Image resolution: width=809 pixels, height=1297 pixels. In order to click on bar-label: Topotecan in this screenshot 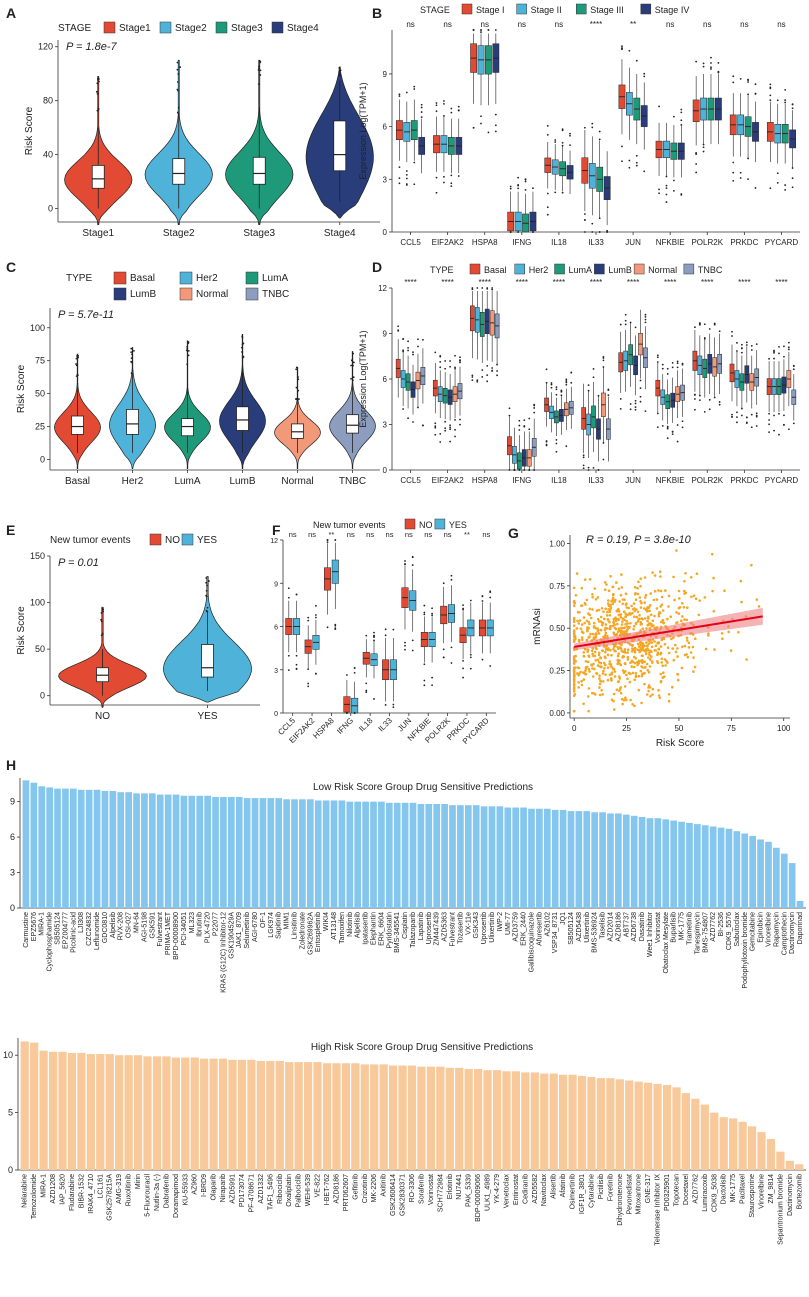, I will do `click(676, 1190)`.